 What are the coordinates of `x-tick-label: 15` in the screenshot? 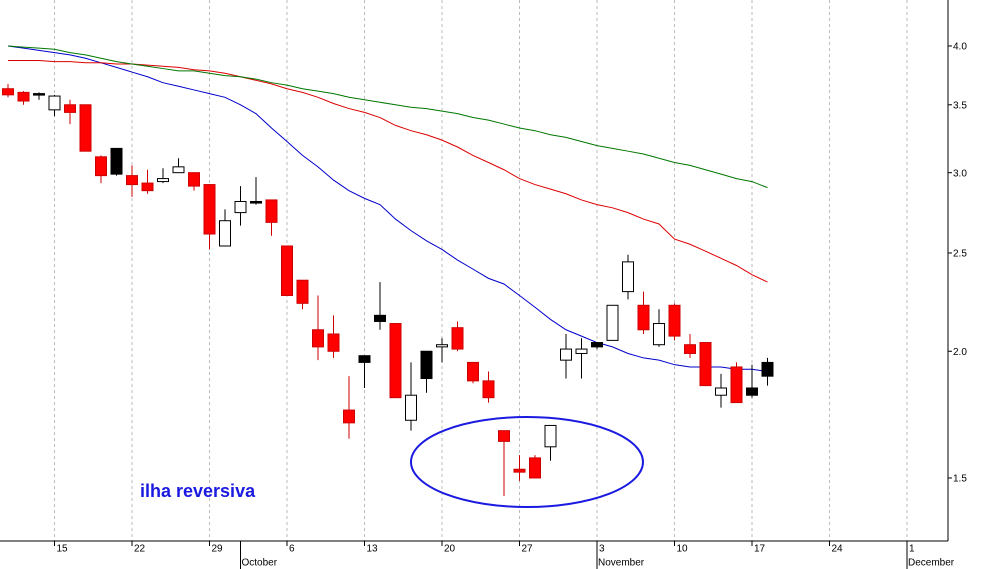 It's located at (63, 549).